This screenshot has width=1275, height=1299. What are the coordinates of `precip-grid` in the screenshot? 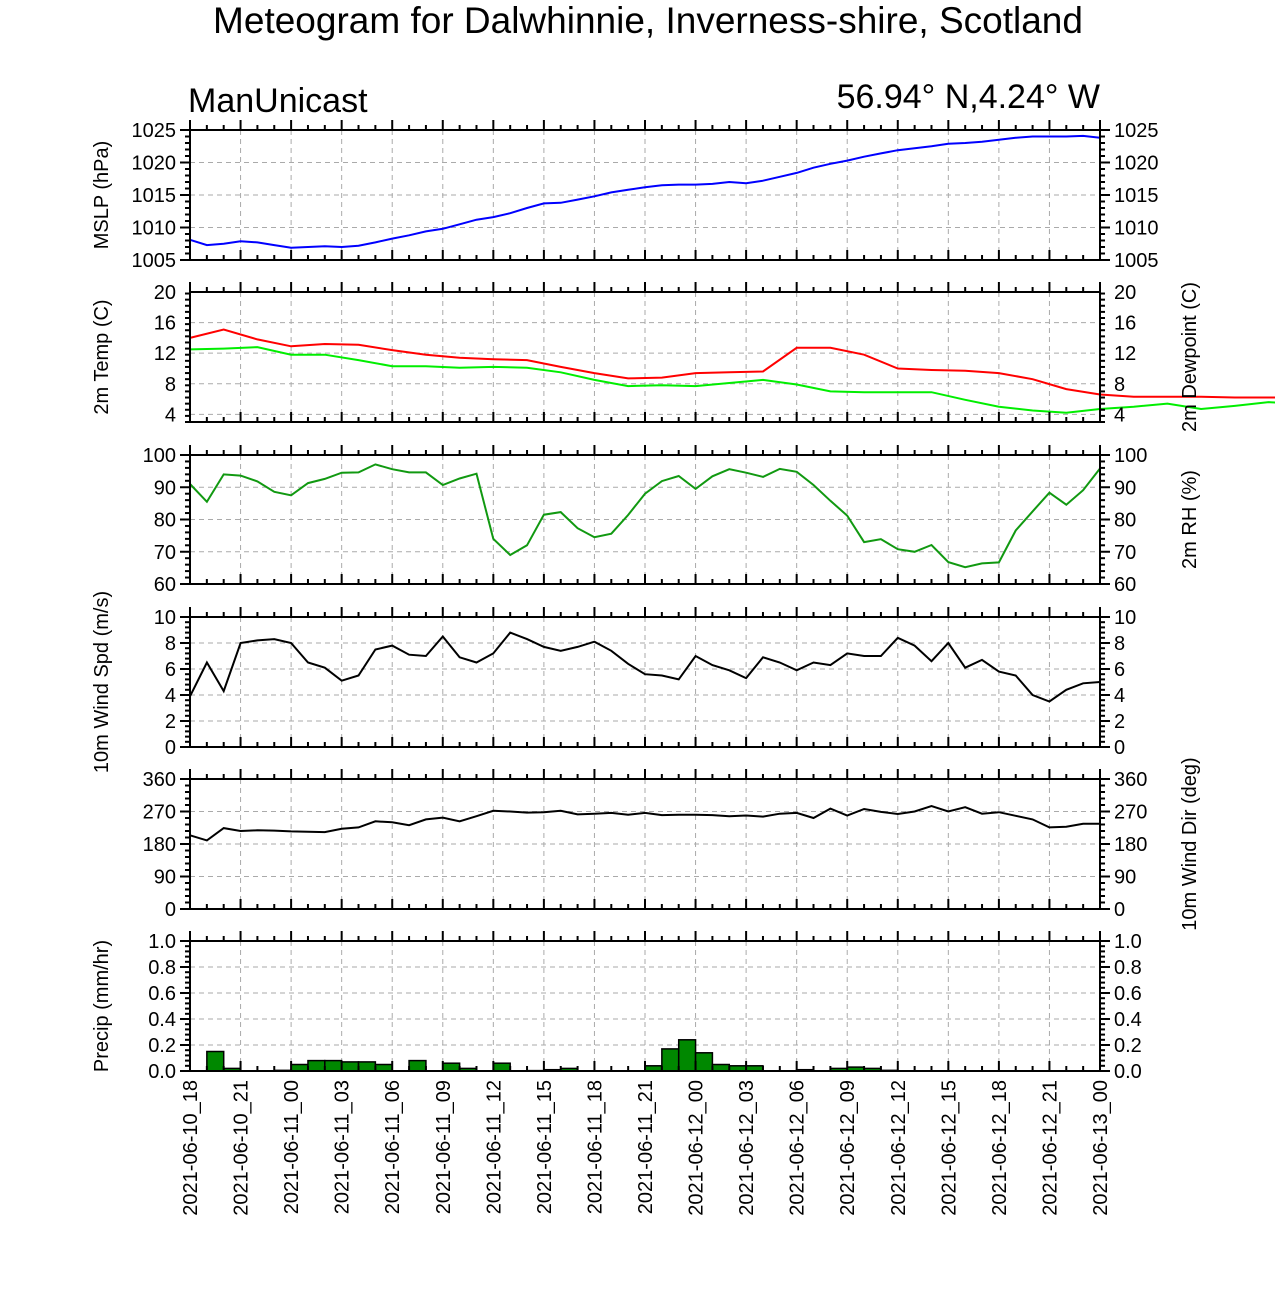 It's located at (645, 1006).